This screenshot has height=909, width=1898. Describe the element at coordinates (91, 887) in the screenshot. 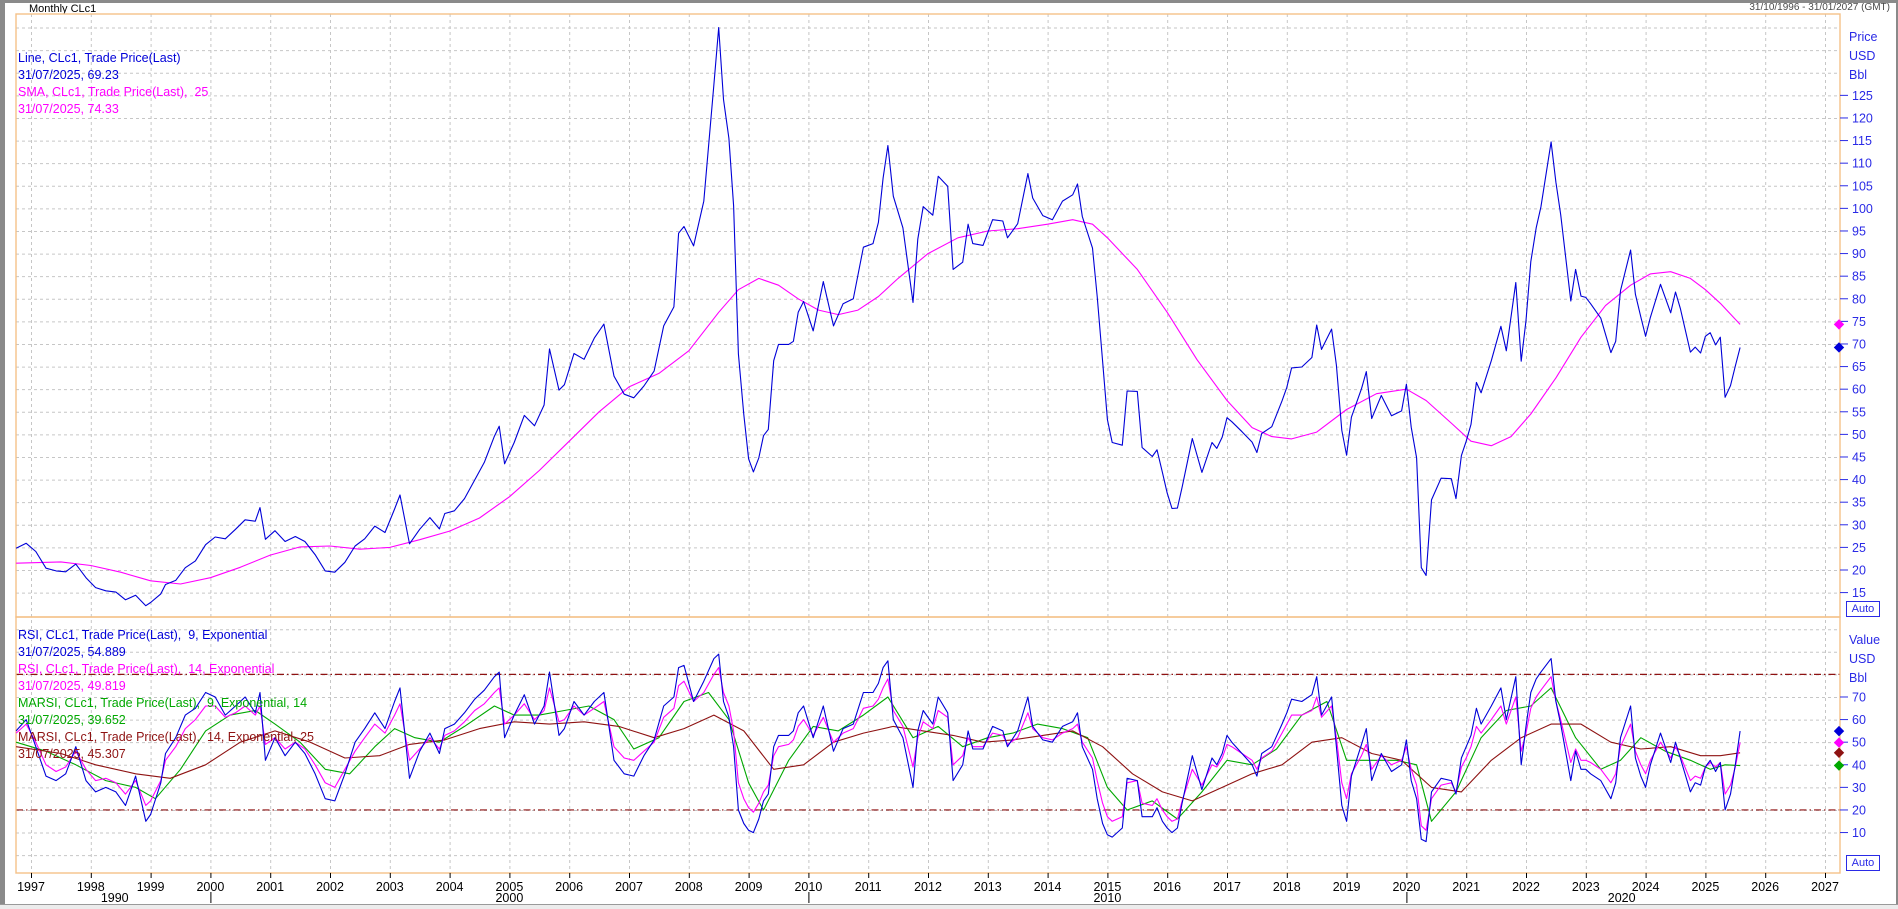

I see `year-label: 1998` at that location.